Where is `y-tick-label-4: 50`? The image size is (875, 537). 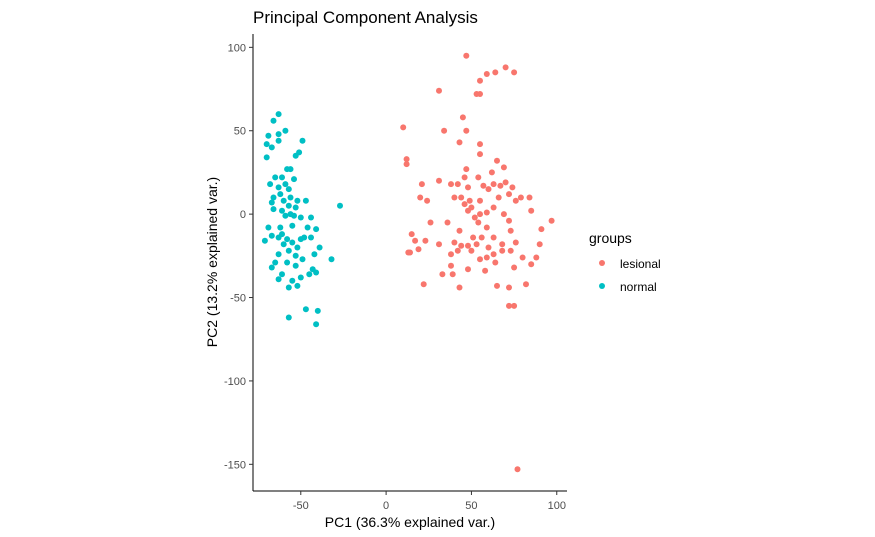 y-tick-label-4: 50 is located at coordinates (240, 132).